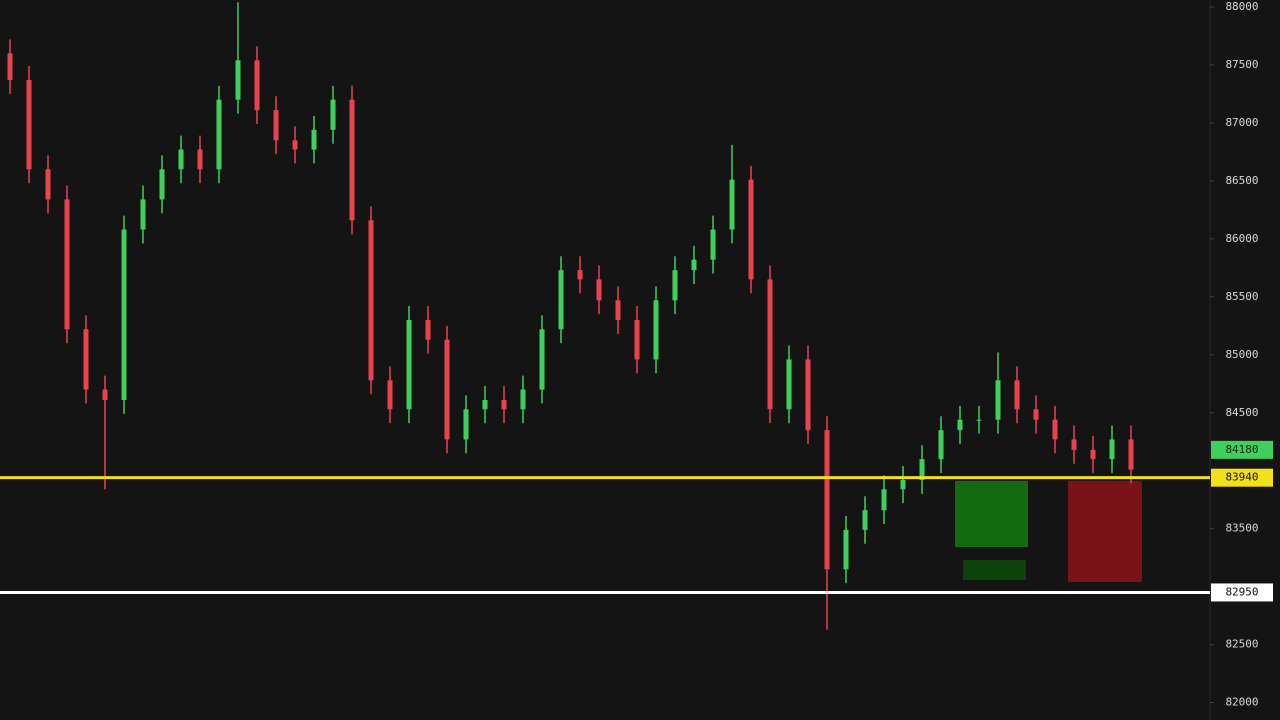 This screenshot has height=720, width=1280. Describe the element at coordinates (1241, 122) in the screenshot. I see `y-tick-label: 87000` at that location.